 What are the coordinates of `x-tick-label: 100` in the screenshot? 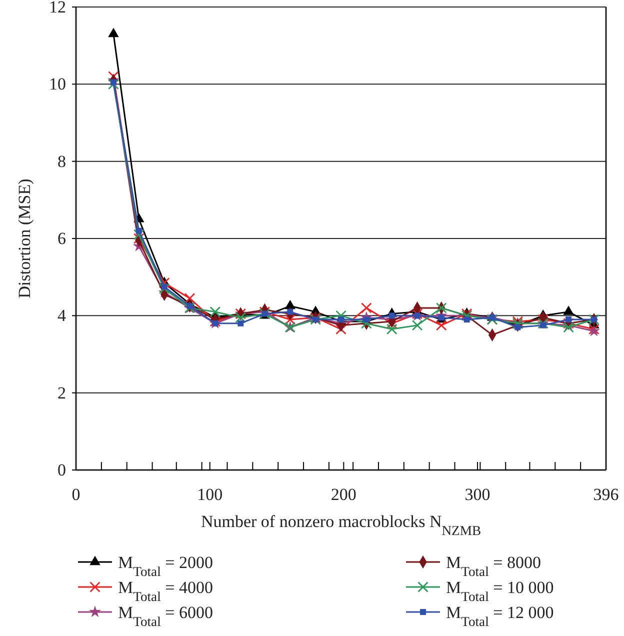 It's located at (210, 494).